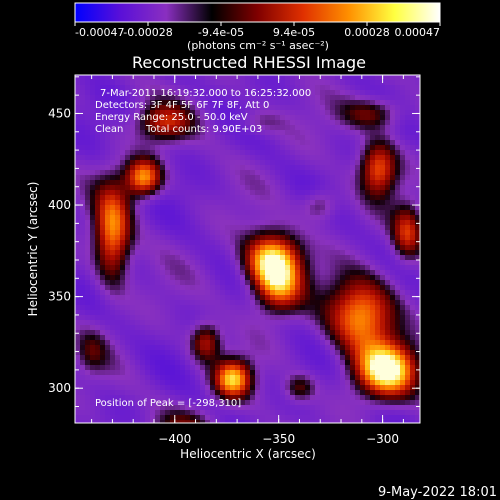 This screenshot has width=500, height=500. Describe the element at coordinates (221, 32) in the screenshot. I see `colorbar-tick-2: -9.4e-05` at that location.